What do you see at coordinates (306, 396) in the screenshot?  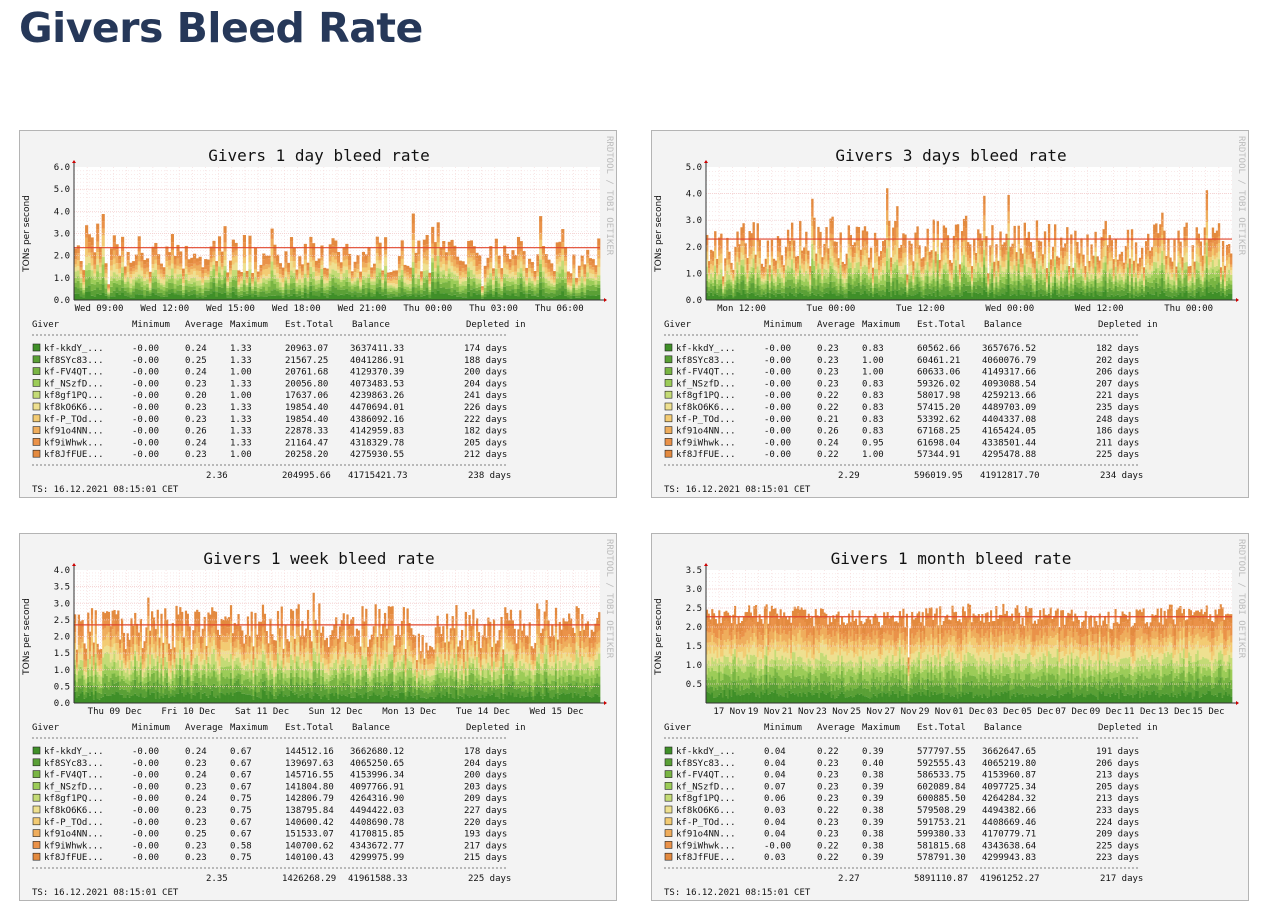 I see `table-cell: 17637.06` at bounding box center [306, 396].